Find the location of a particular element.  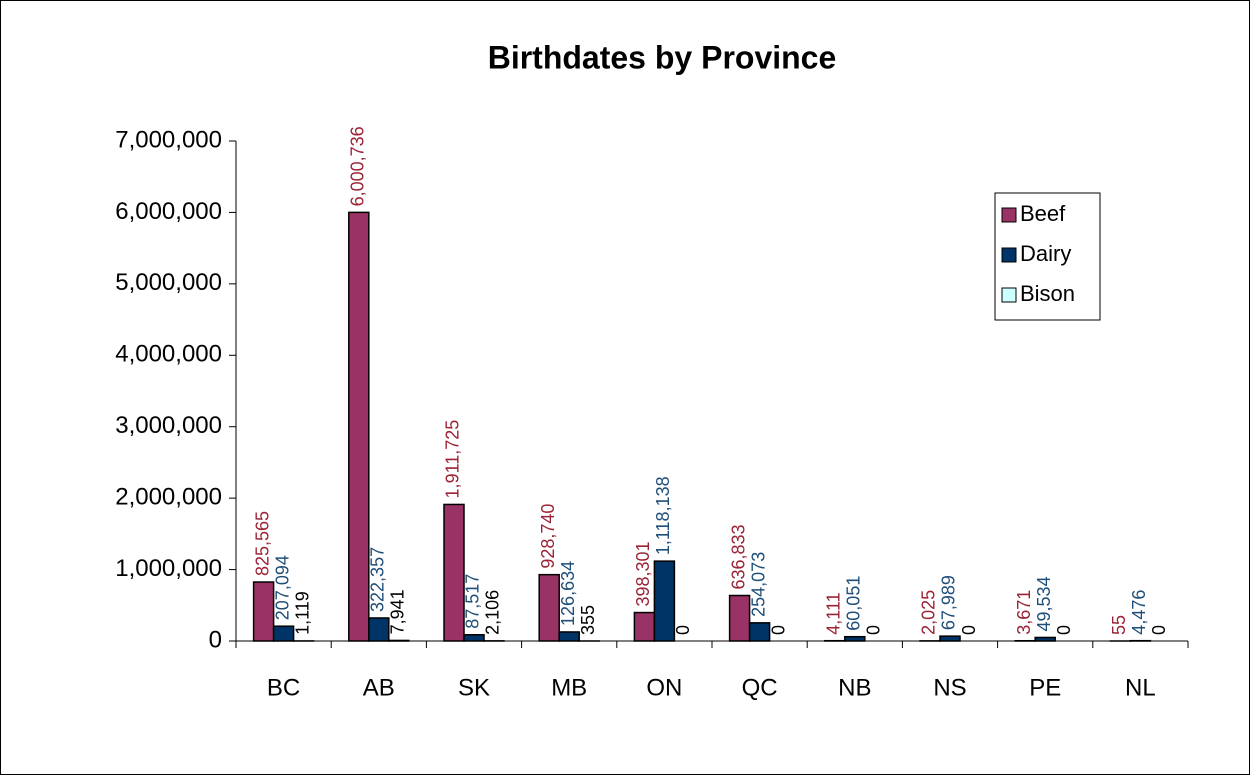

legend-label: Bison is located at coordinates (1047, 293).